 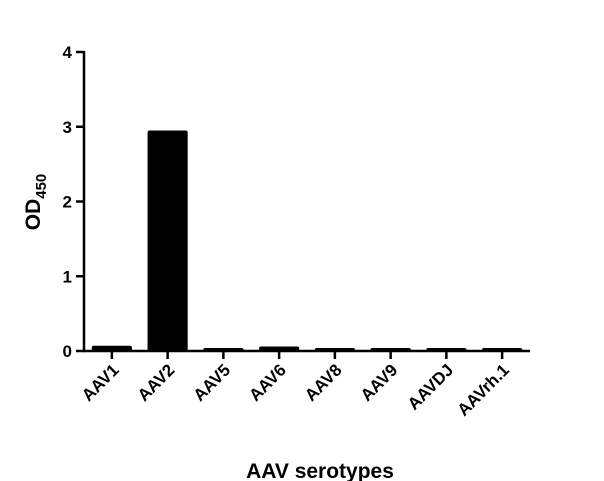 I want to click on bar-aav5, so click(x=223, y=349).